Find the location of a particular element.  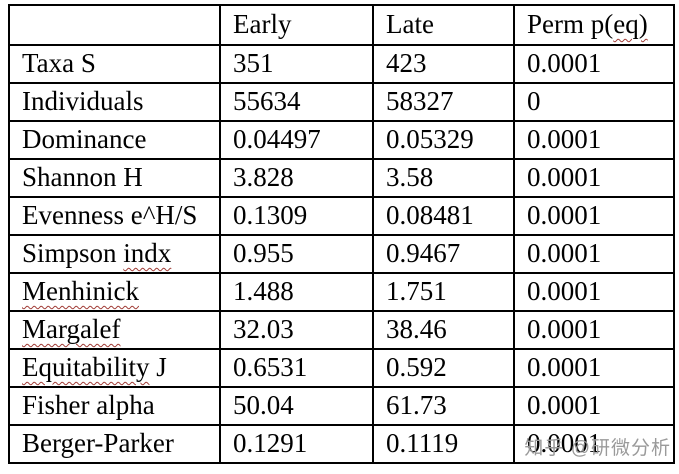

early-value-cell: 0.955 is located at coordinates (296, 254).